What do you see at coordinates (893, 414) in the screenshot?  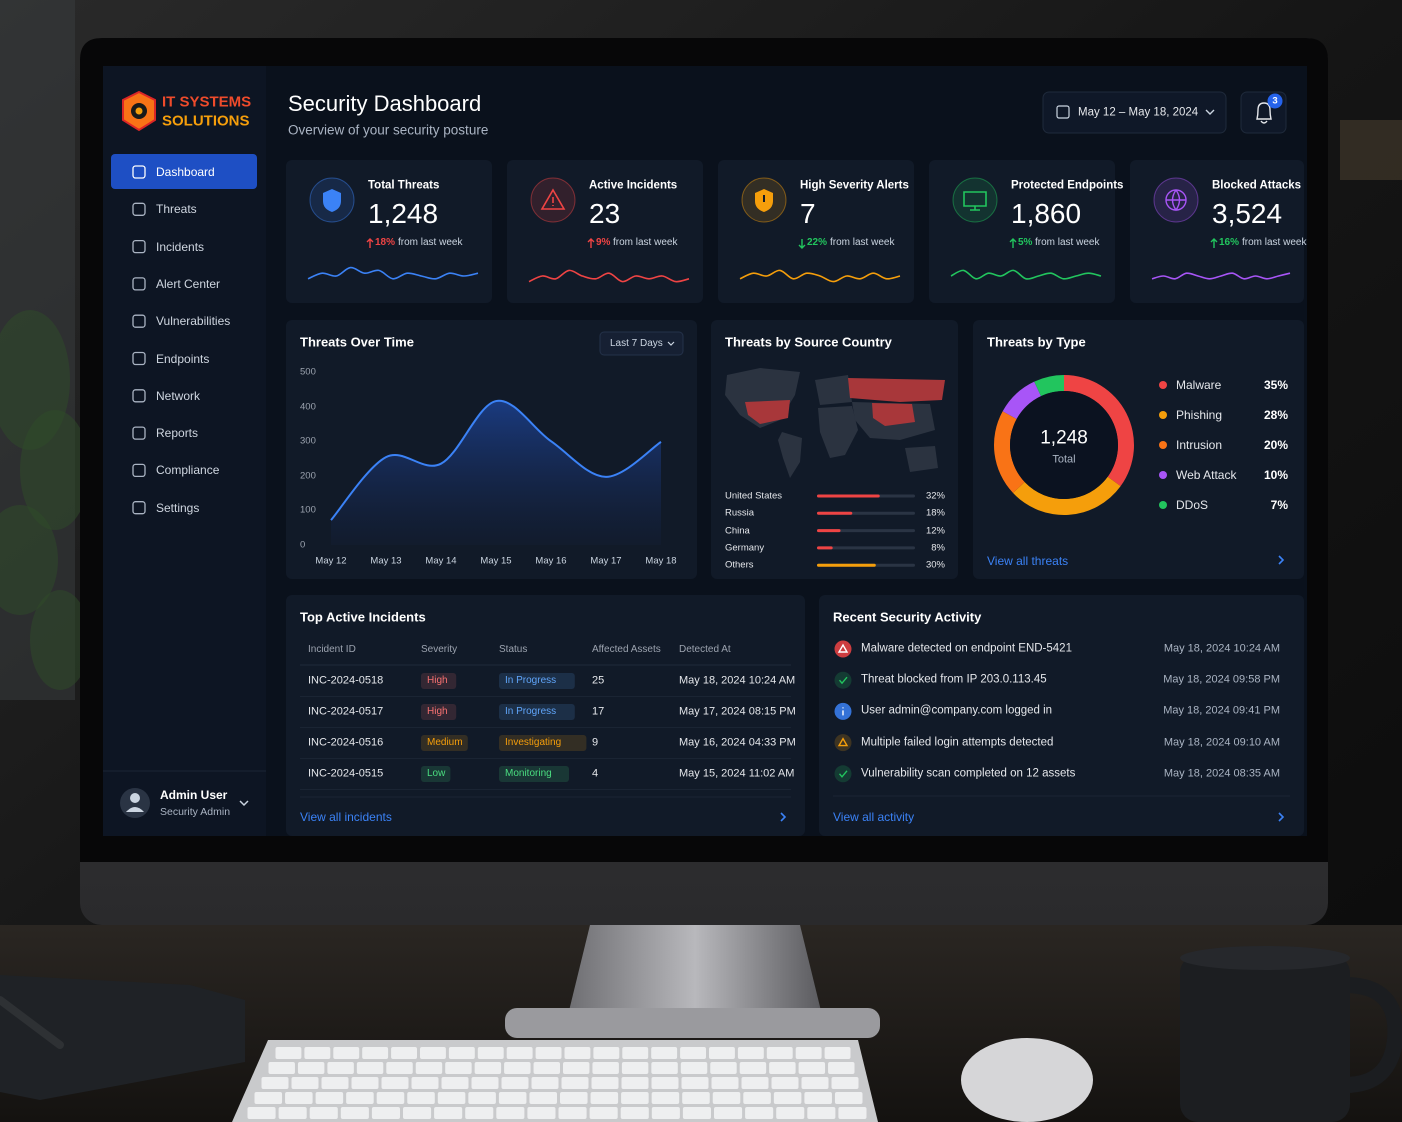 I see `map-region` at bounding box center [893, 414].